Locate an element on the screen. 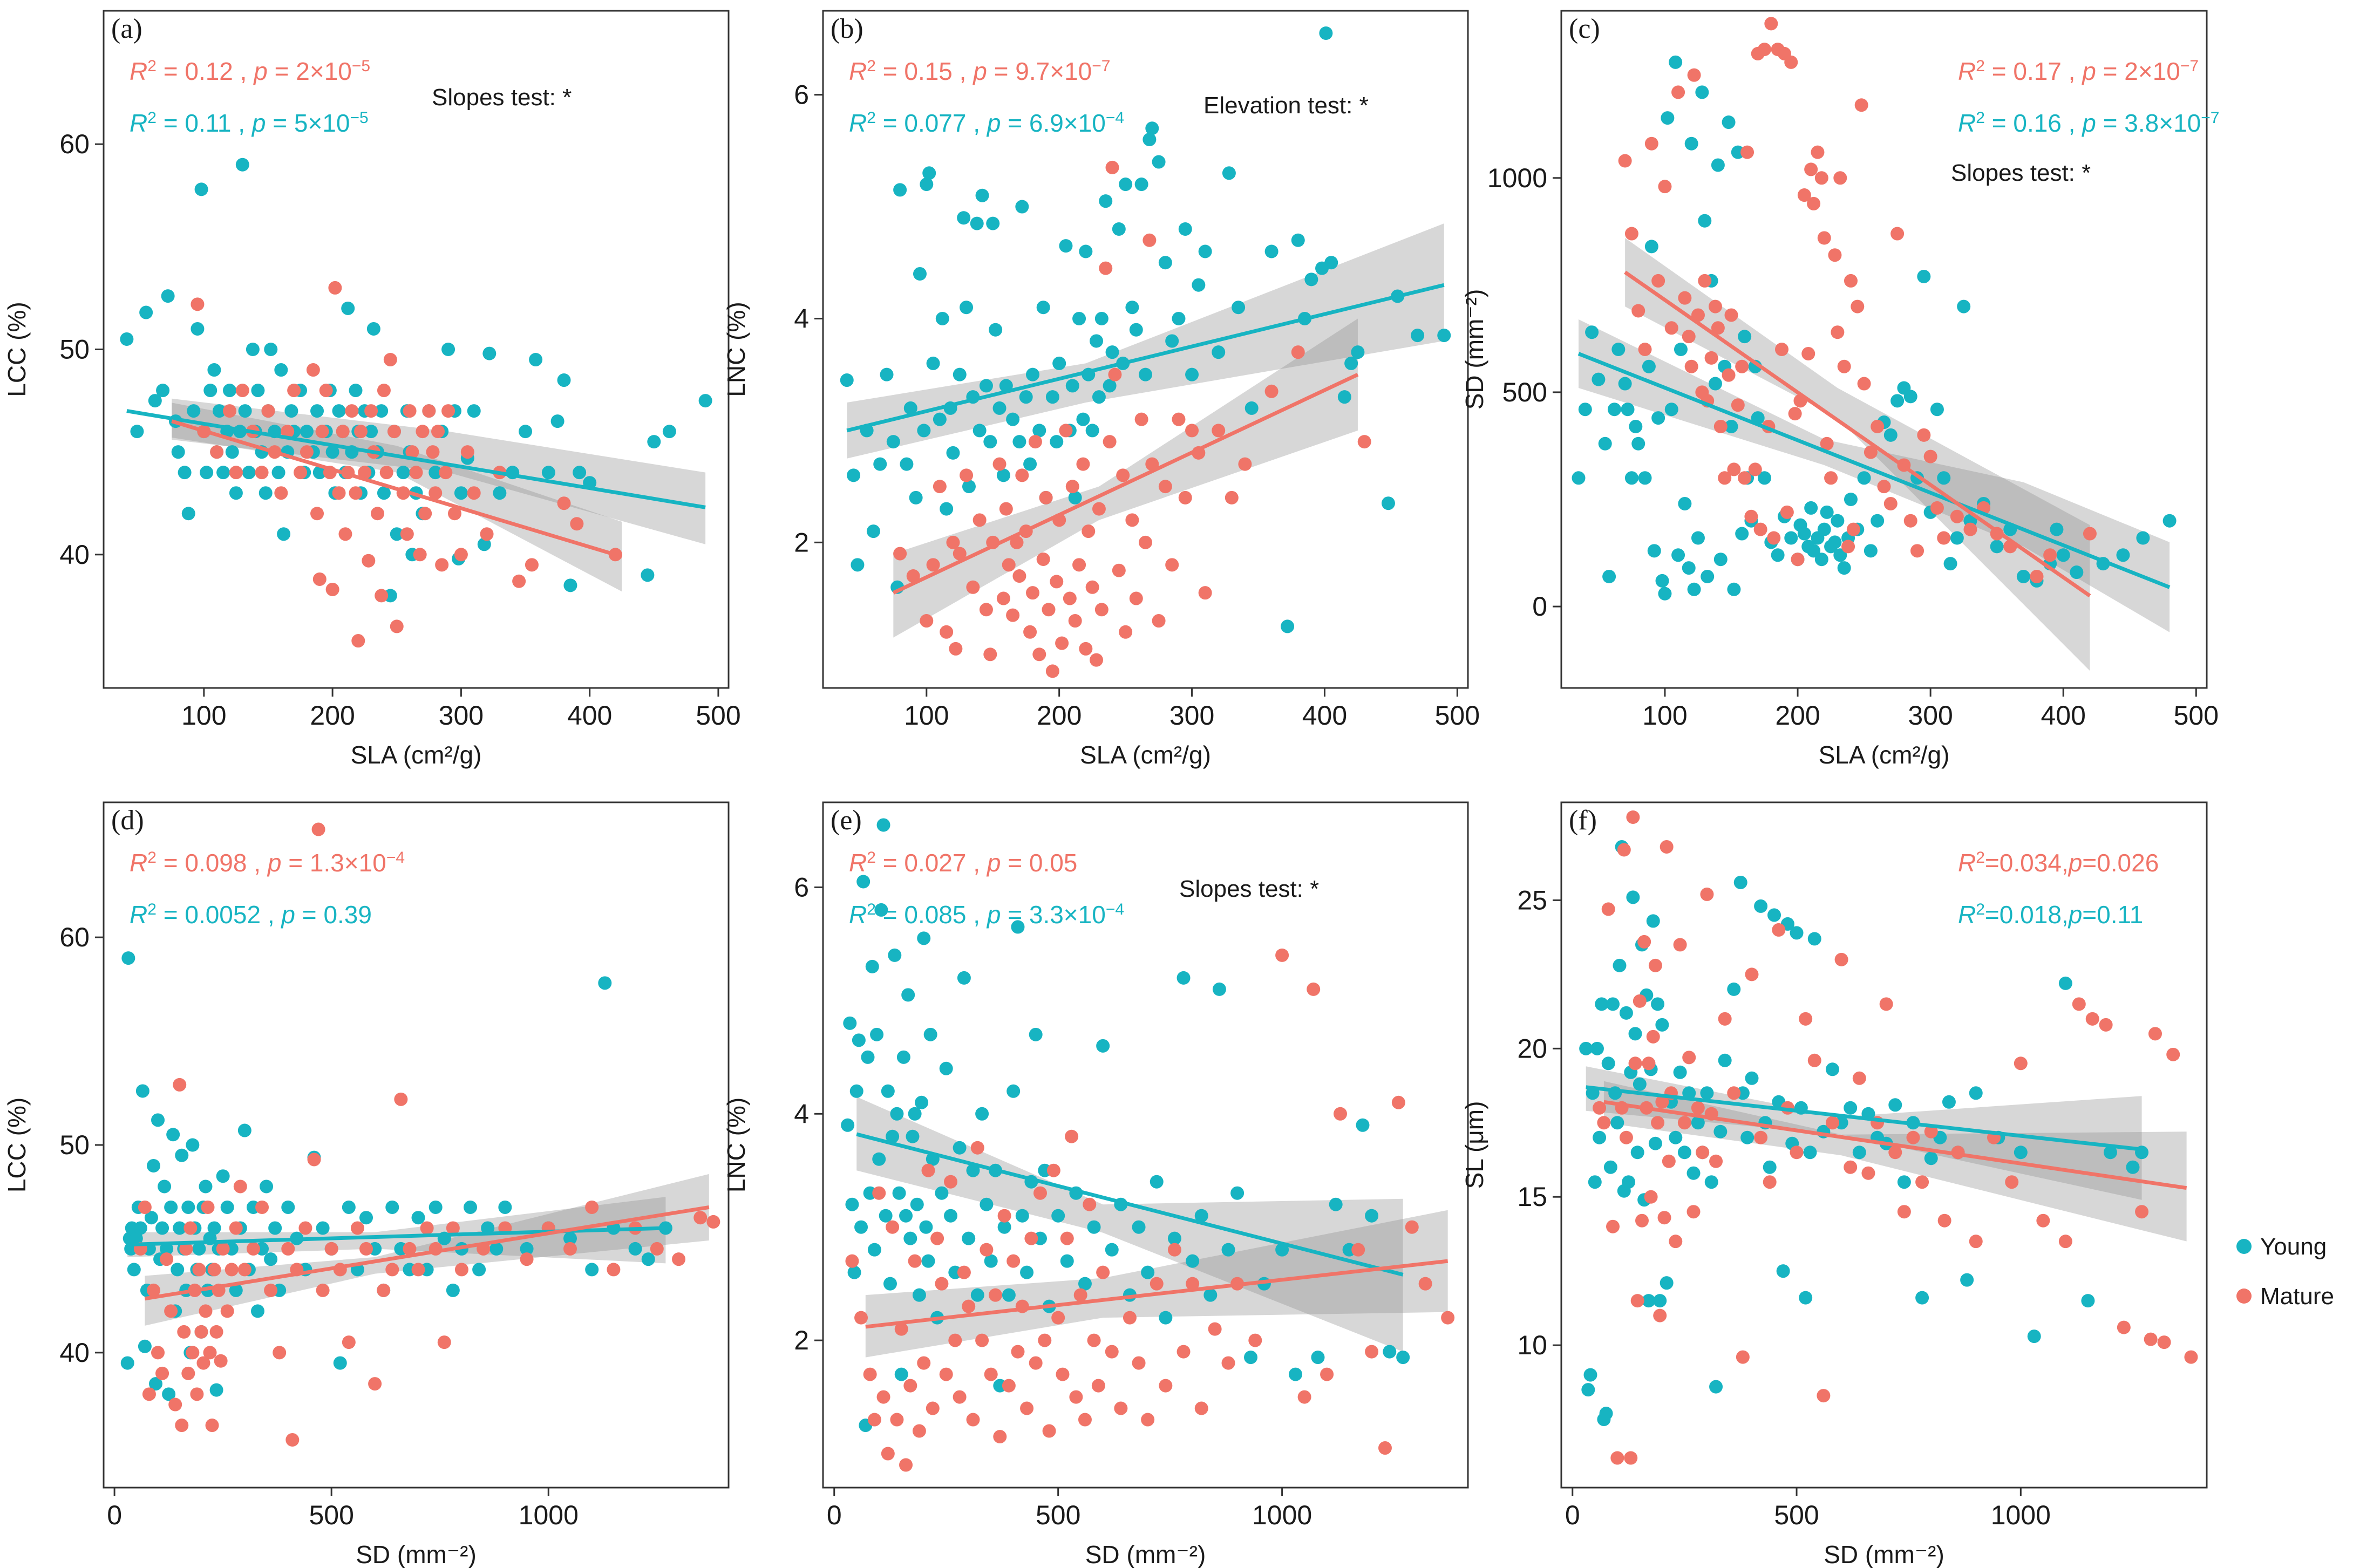 The image size is (2353, 1568). x-axis-label: SLA (cm²/g) is located at coordinates (1885, 755).